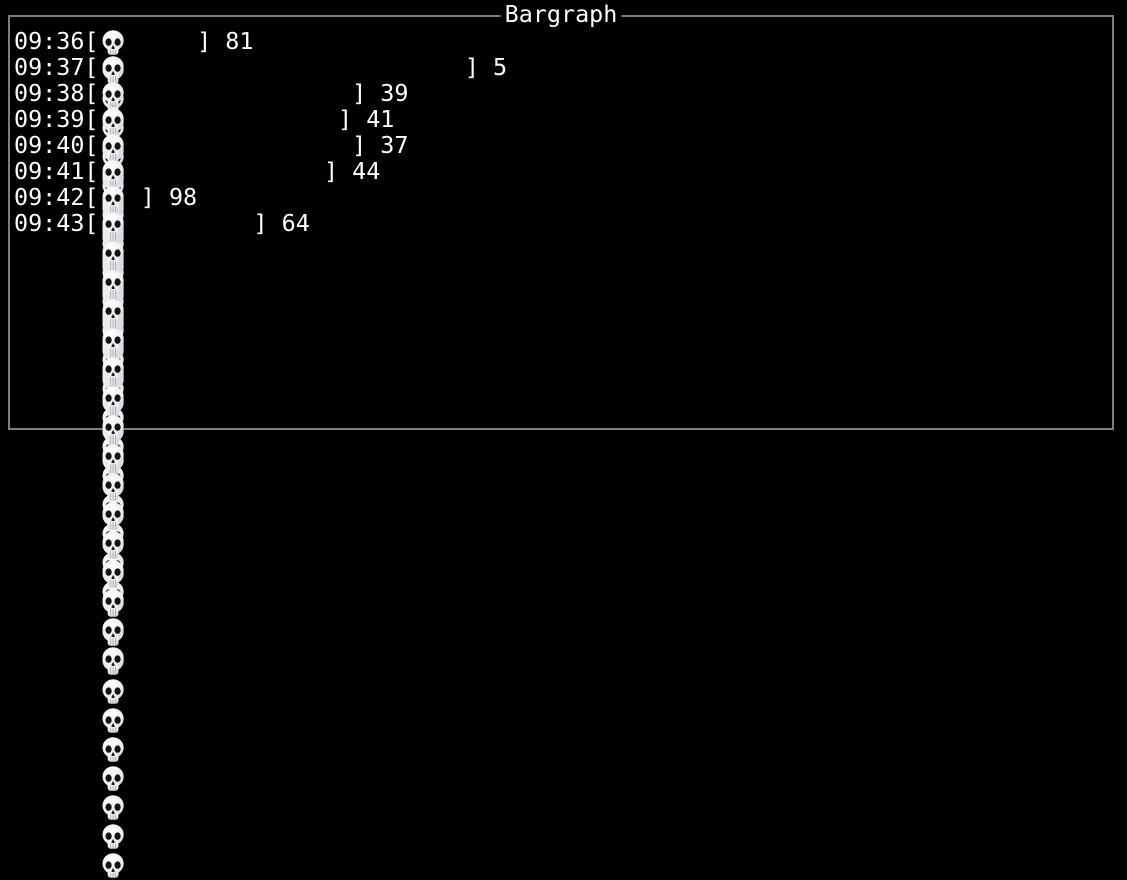  What do you see at coordinates (561, 14) in the screenshot?
I see `chart-title: Bargraph` at bounding box center [561, 14].